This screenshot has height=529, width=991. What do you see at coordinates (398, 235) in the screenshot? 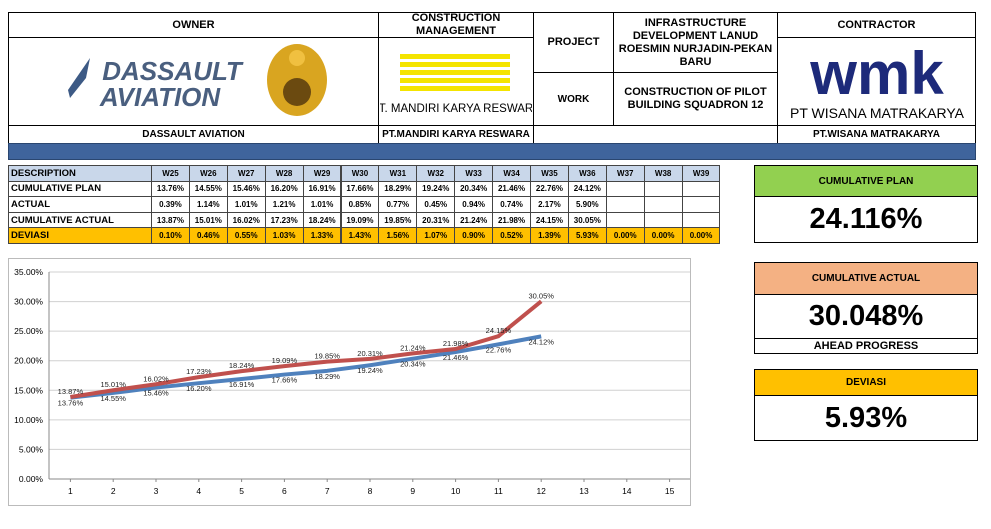
I see `table-cell: 1.56%` at bounding box center [398, 235].